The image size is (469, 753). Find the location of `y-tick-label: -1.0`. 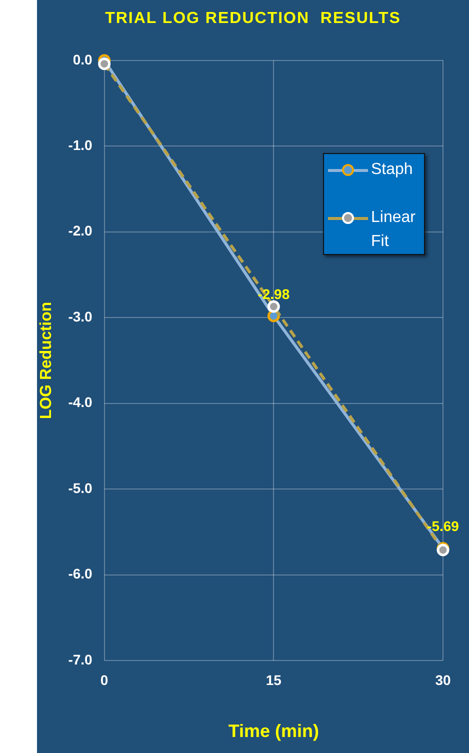

y-tick-label: -1.0 is located at coordinates (80, 145).